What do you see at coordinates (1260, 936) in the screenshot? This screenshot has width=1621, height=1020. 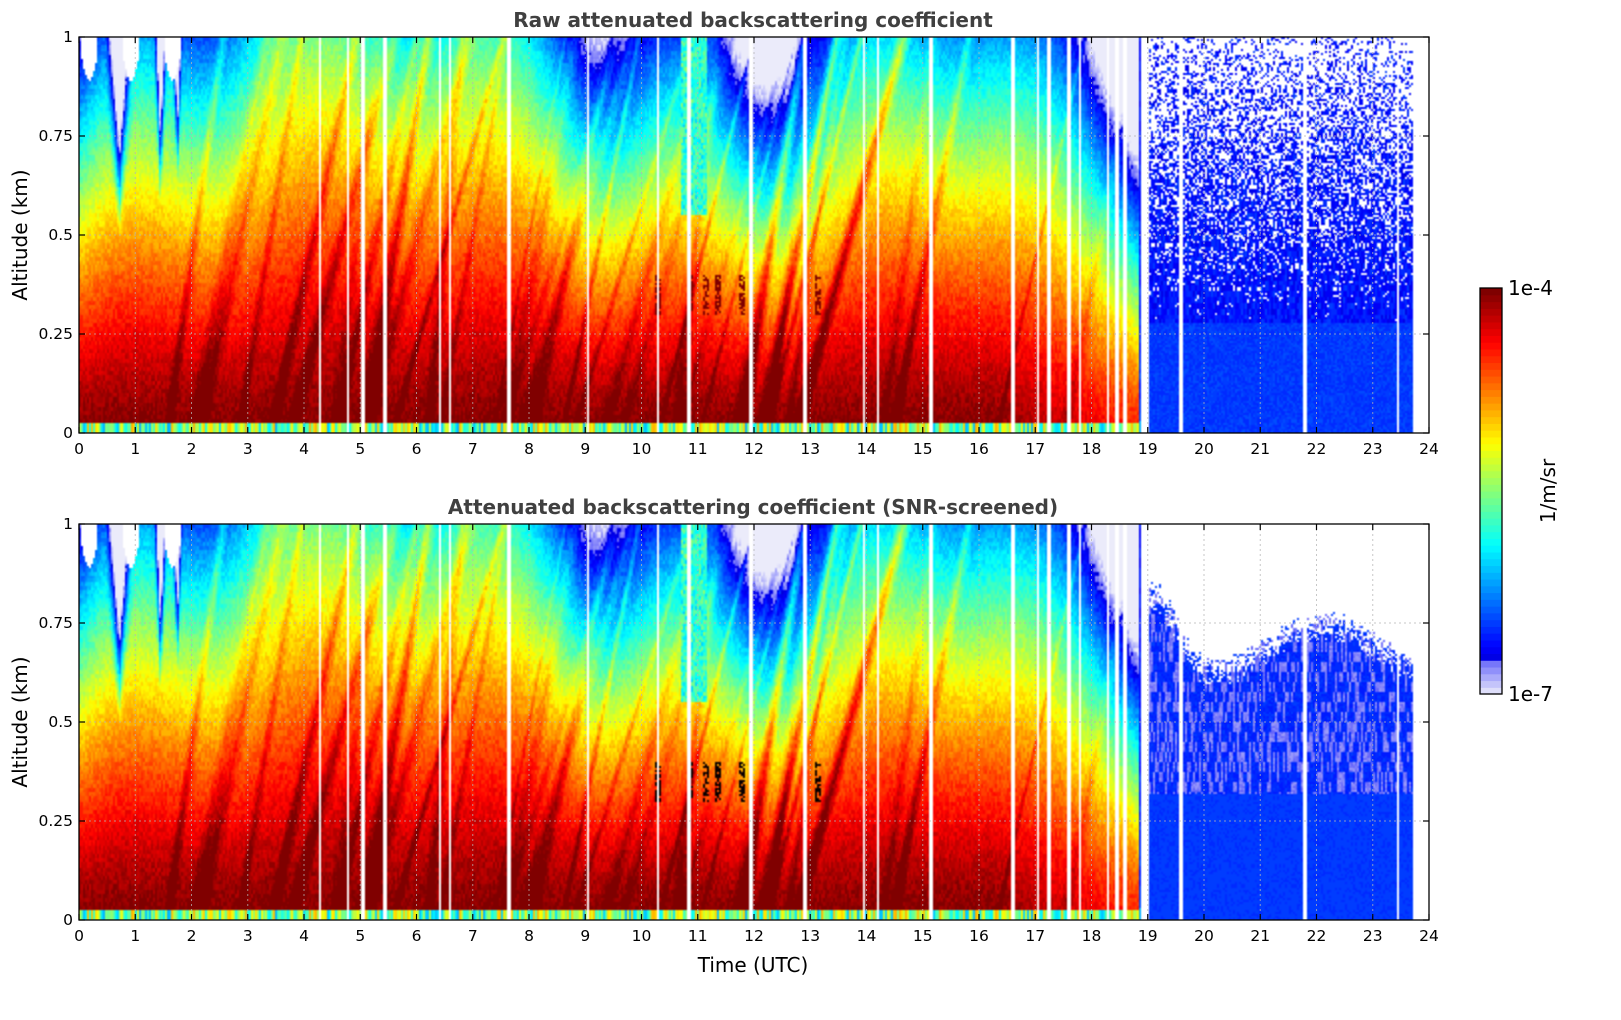 I see `x-tick-label: 21` at bounding box center [1260, 936].